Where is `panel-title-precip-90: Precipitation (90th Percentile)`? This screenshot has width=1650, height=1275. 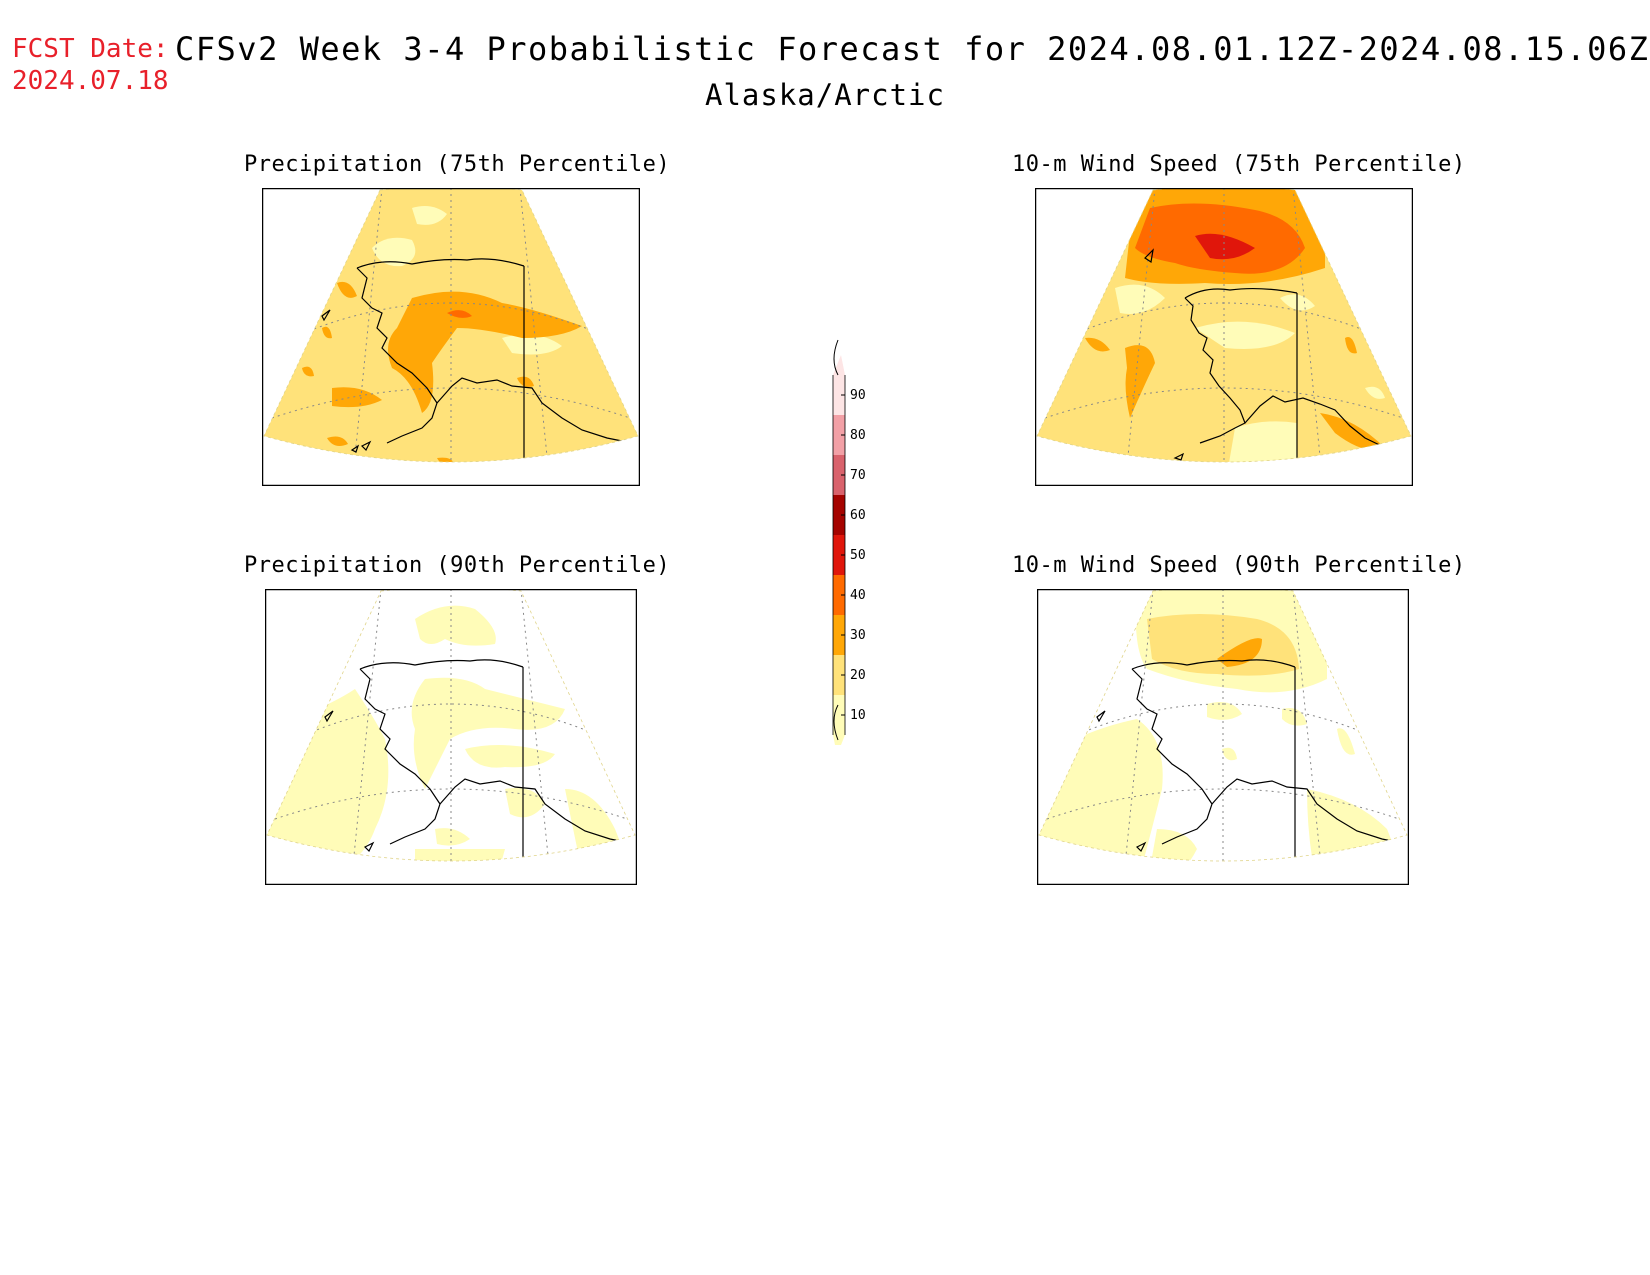 panel-title-precip-90: Precipitation (90th Percentile) is located at coordinates (457, 565).